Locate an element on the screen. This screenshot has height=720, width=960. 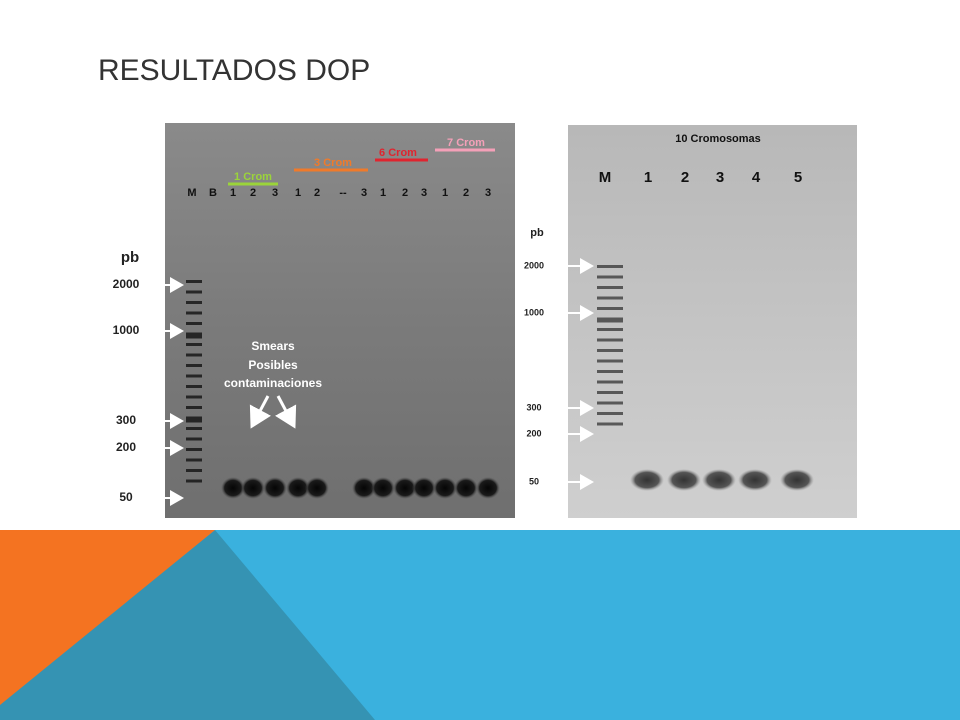
slide-title: RESULTADOS DOP is located at coordinates (234, 70).